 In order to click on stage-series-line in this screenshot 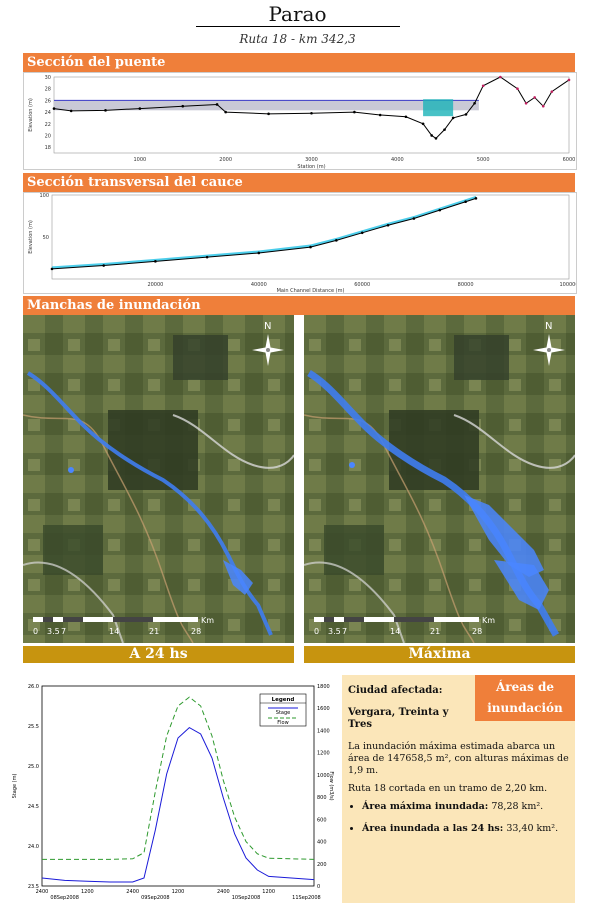, I will do `click(178, 804)`.